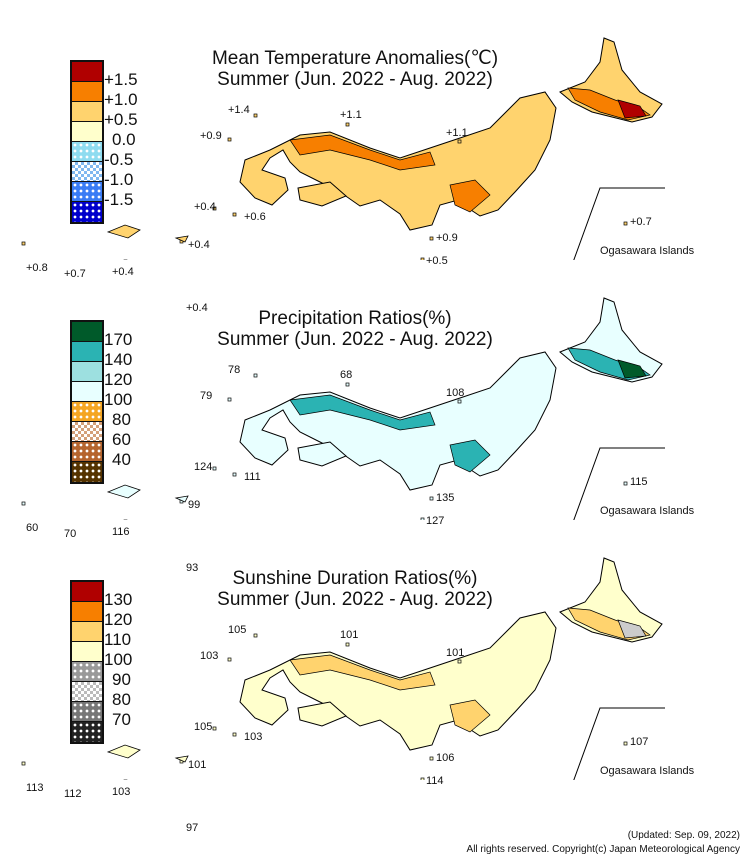 The width and height of the screenshot is (750, 860). I want to click on station-value: 111, so click(252, 477).